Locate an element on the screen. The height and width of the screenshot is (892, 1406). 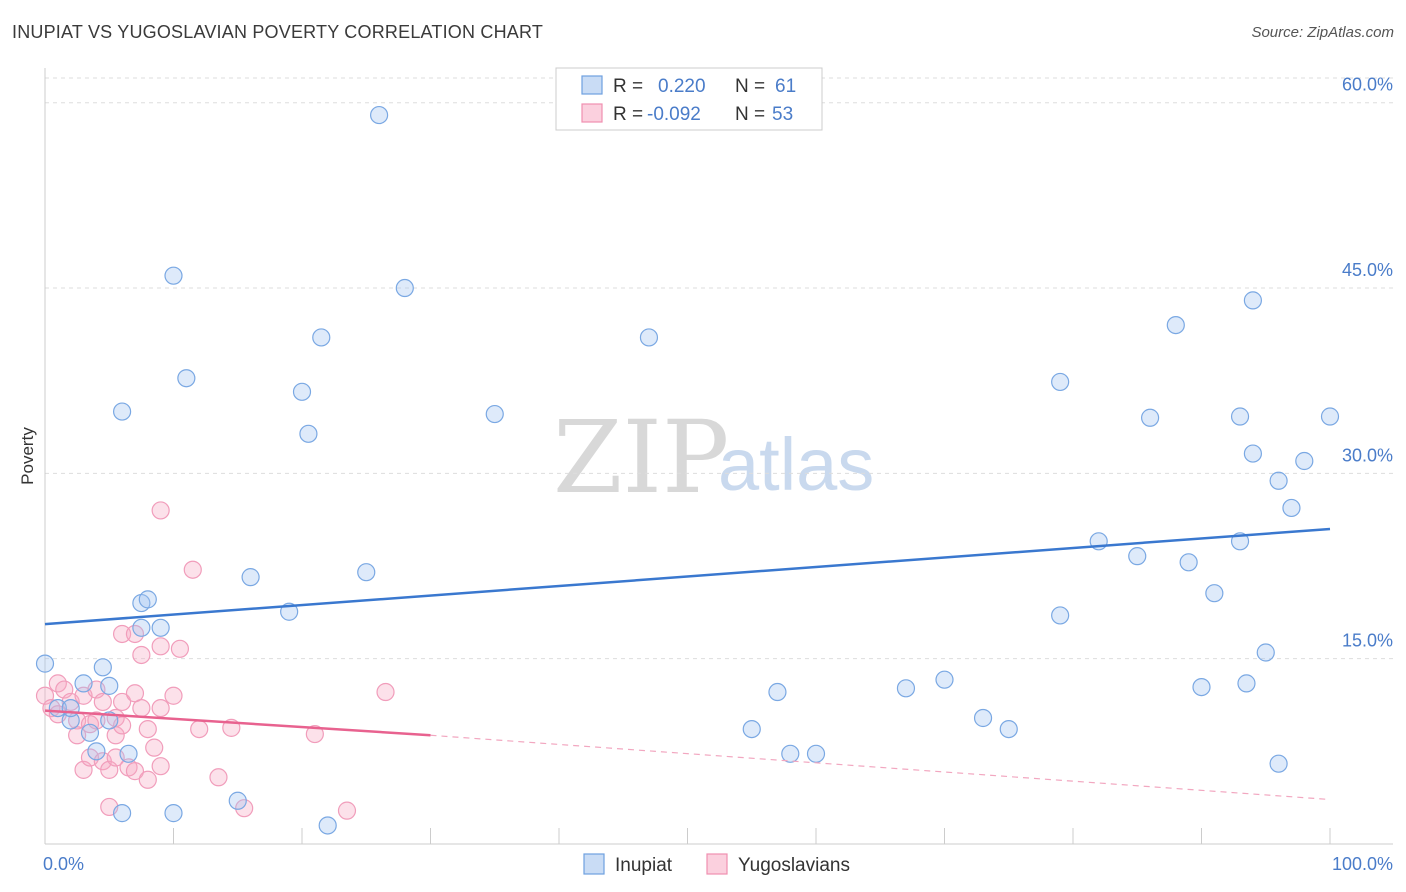
y-tick-label: 30.0% is located at coordinates (1367, 455).